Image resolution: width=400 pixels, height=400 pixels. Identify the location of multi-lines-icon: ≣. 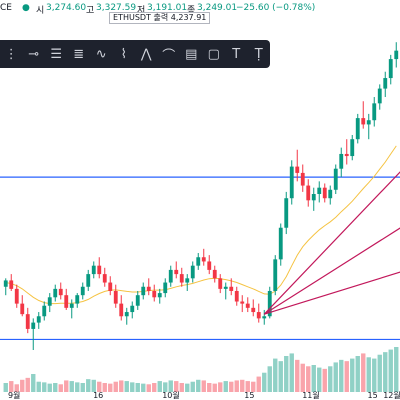
(79, 54).